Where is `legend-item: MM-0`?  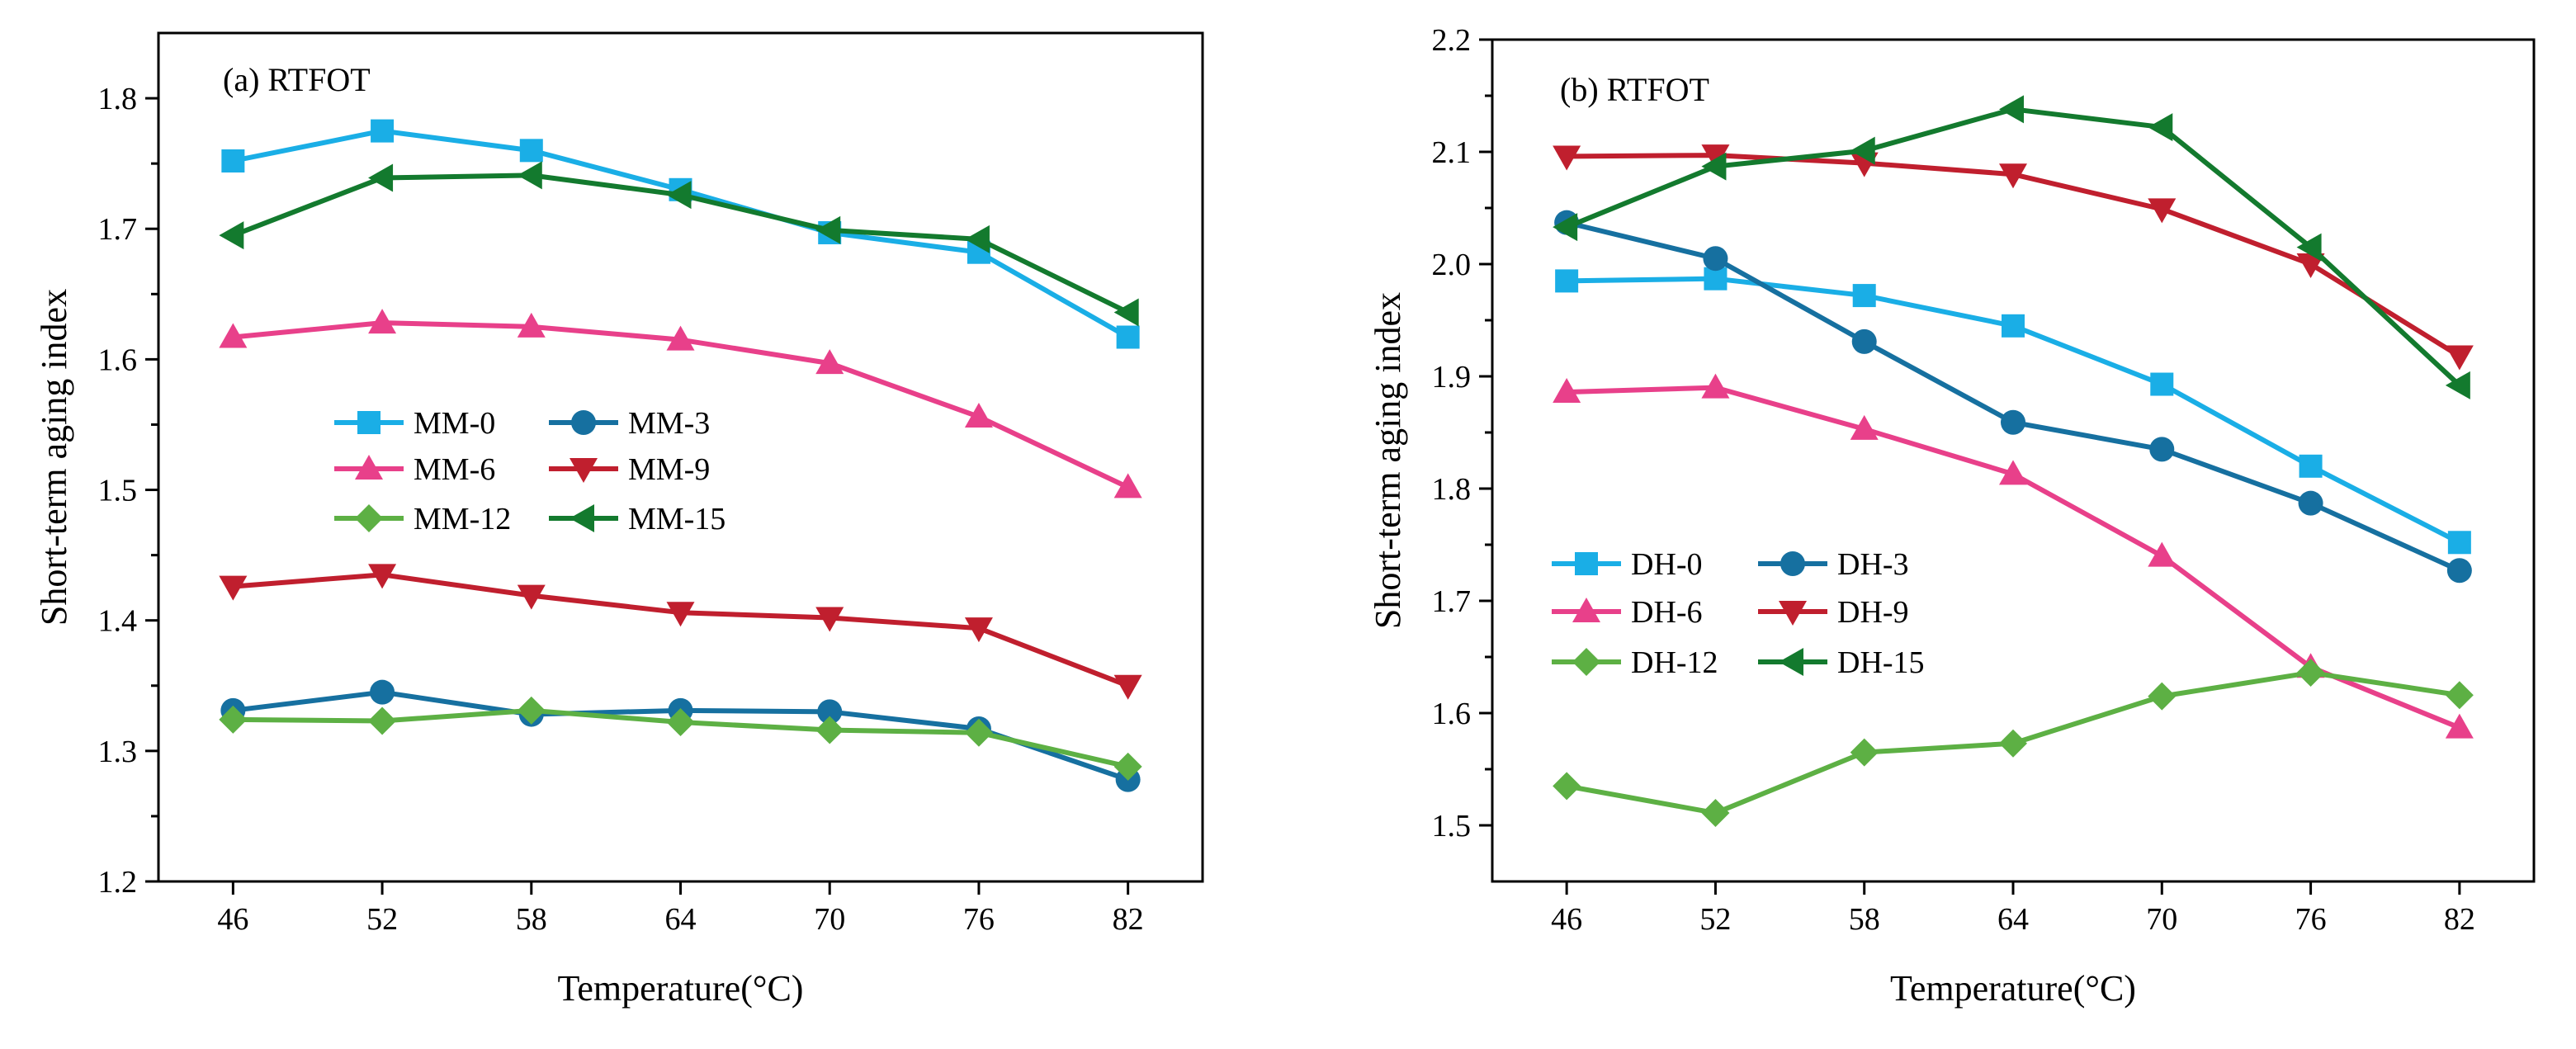 legend-item: MM-0 is located at coordinates (414, 423).